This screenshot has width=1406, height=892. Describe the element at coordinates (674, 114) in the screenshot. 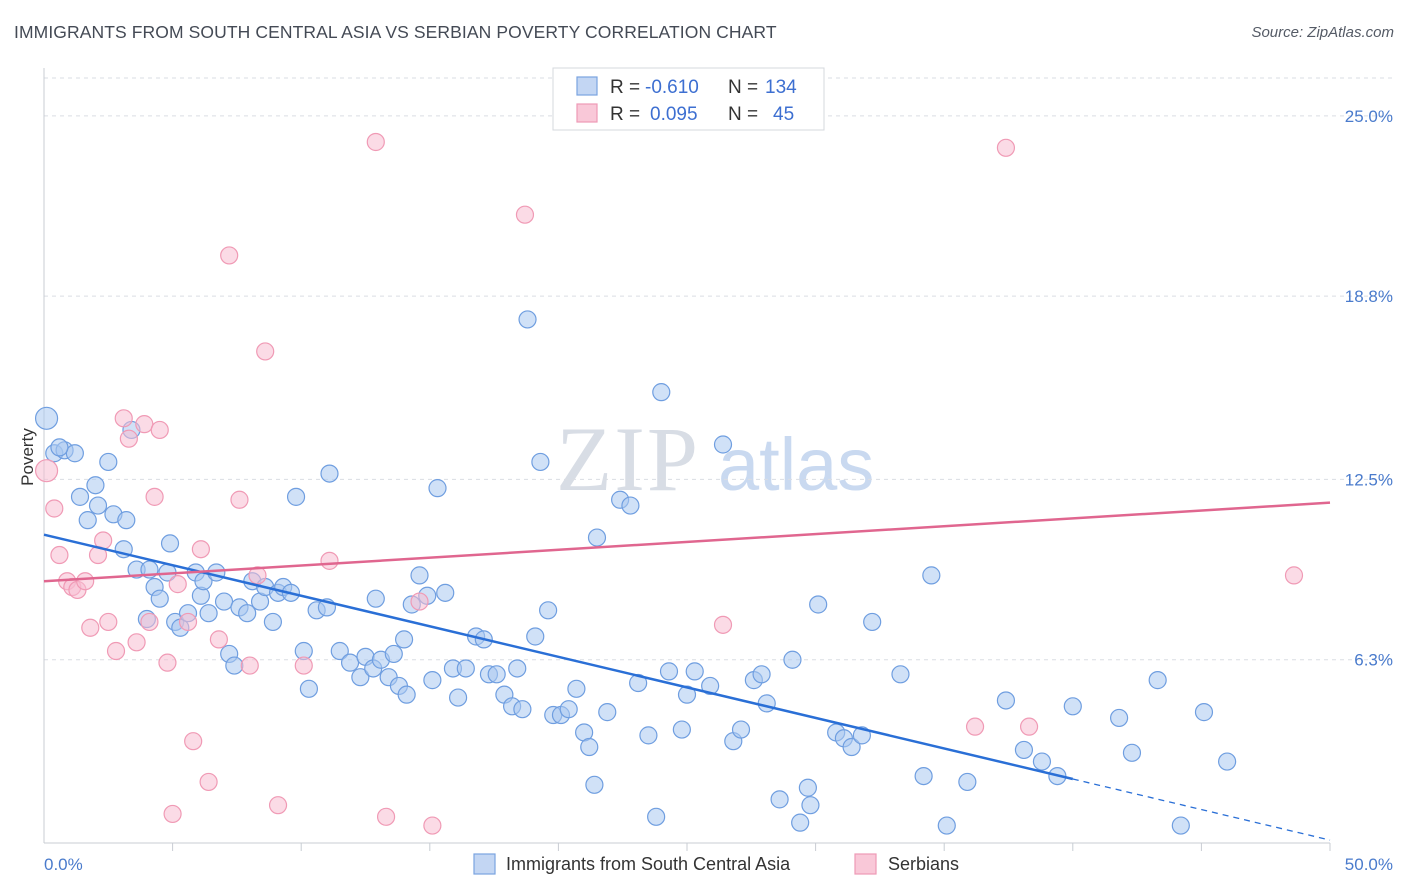

I see `legend-r-value-2: 0.095` at that location.